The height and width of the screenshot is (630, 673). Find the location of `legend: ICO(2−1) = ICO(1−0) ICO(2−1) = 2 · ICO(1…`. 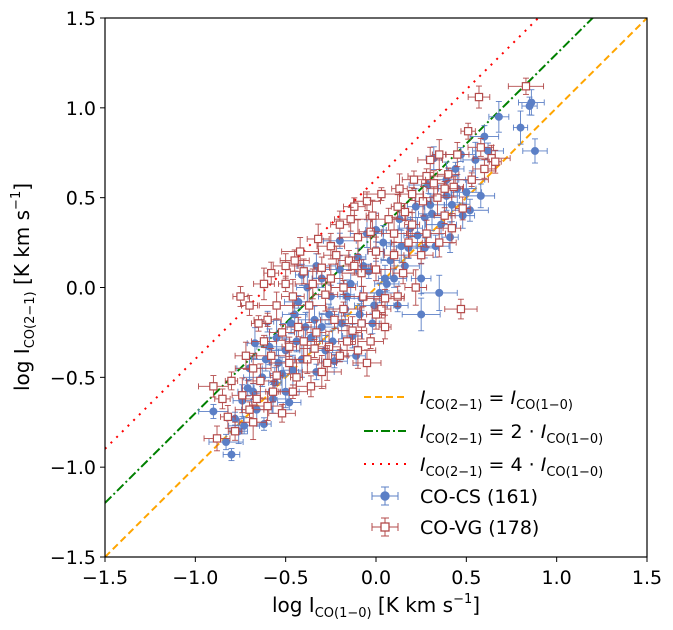

legend: ICO(2−1) = ICO(1−0) ICO(2−1) = 2 · ICO(1… is located at coordinates (483, 463).